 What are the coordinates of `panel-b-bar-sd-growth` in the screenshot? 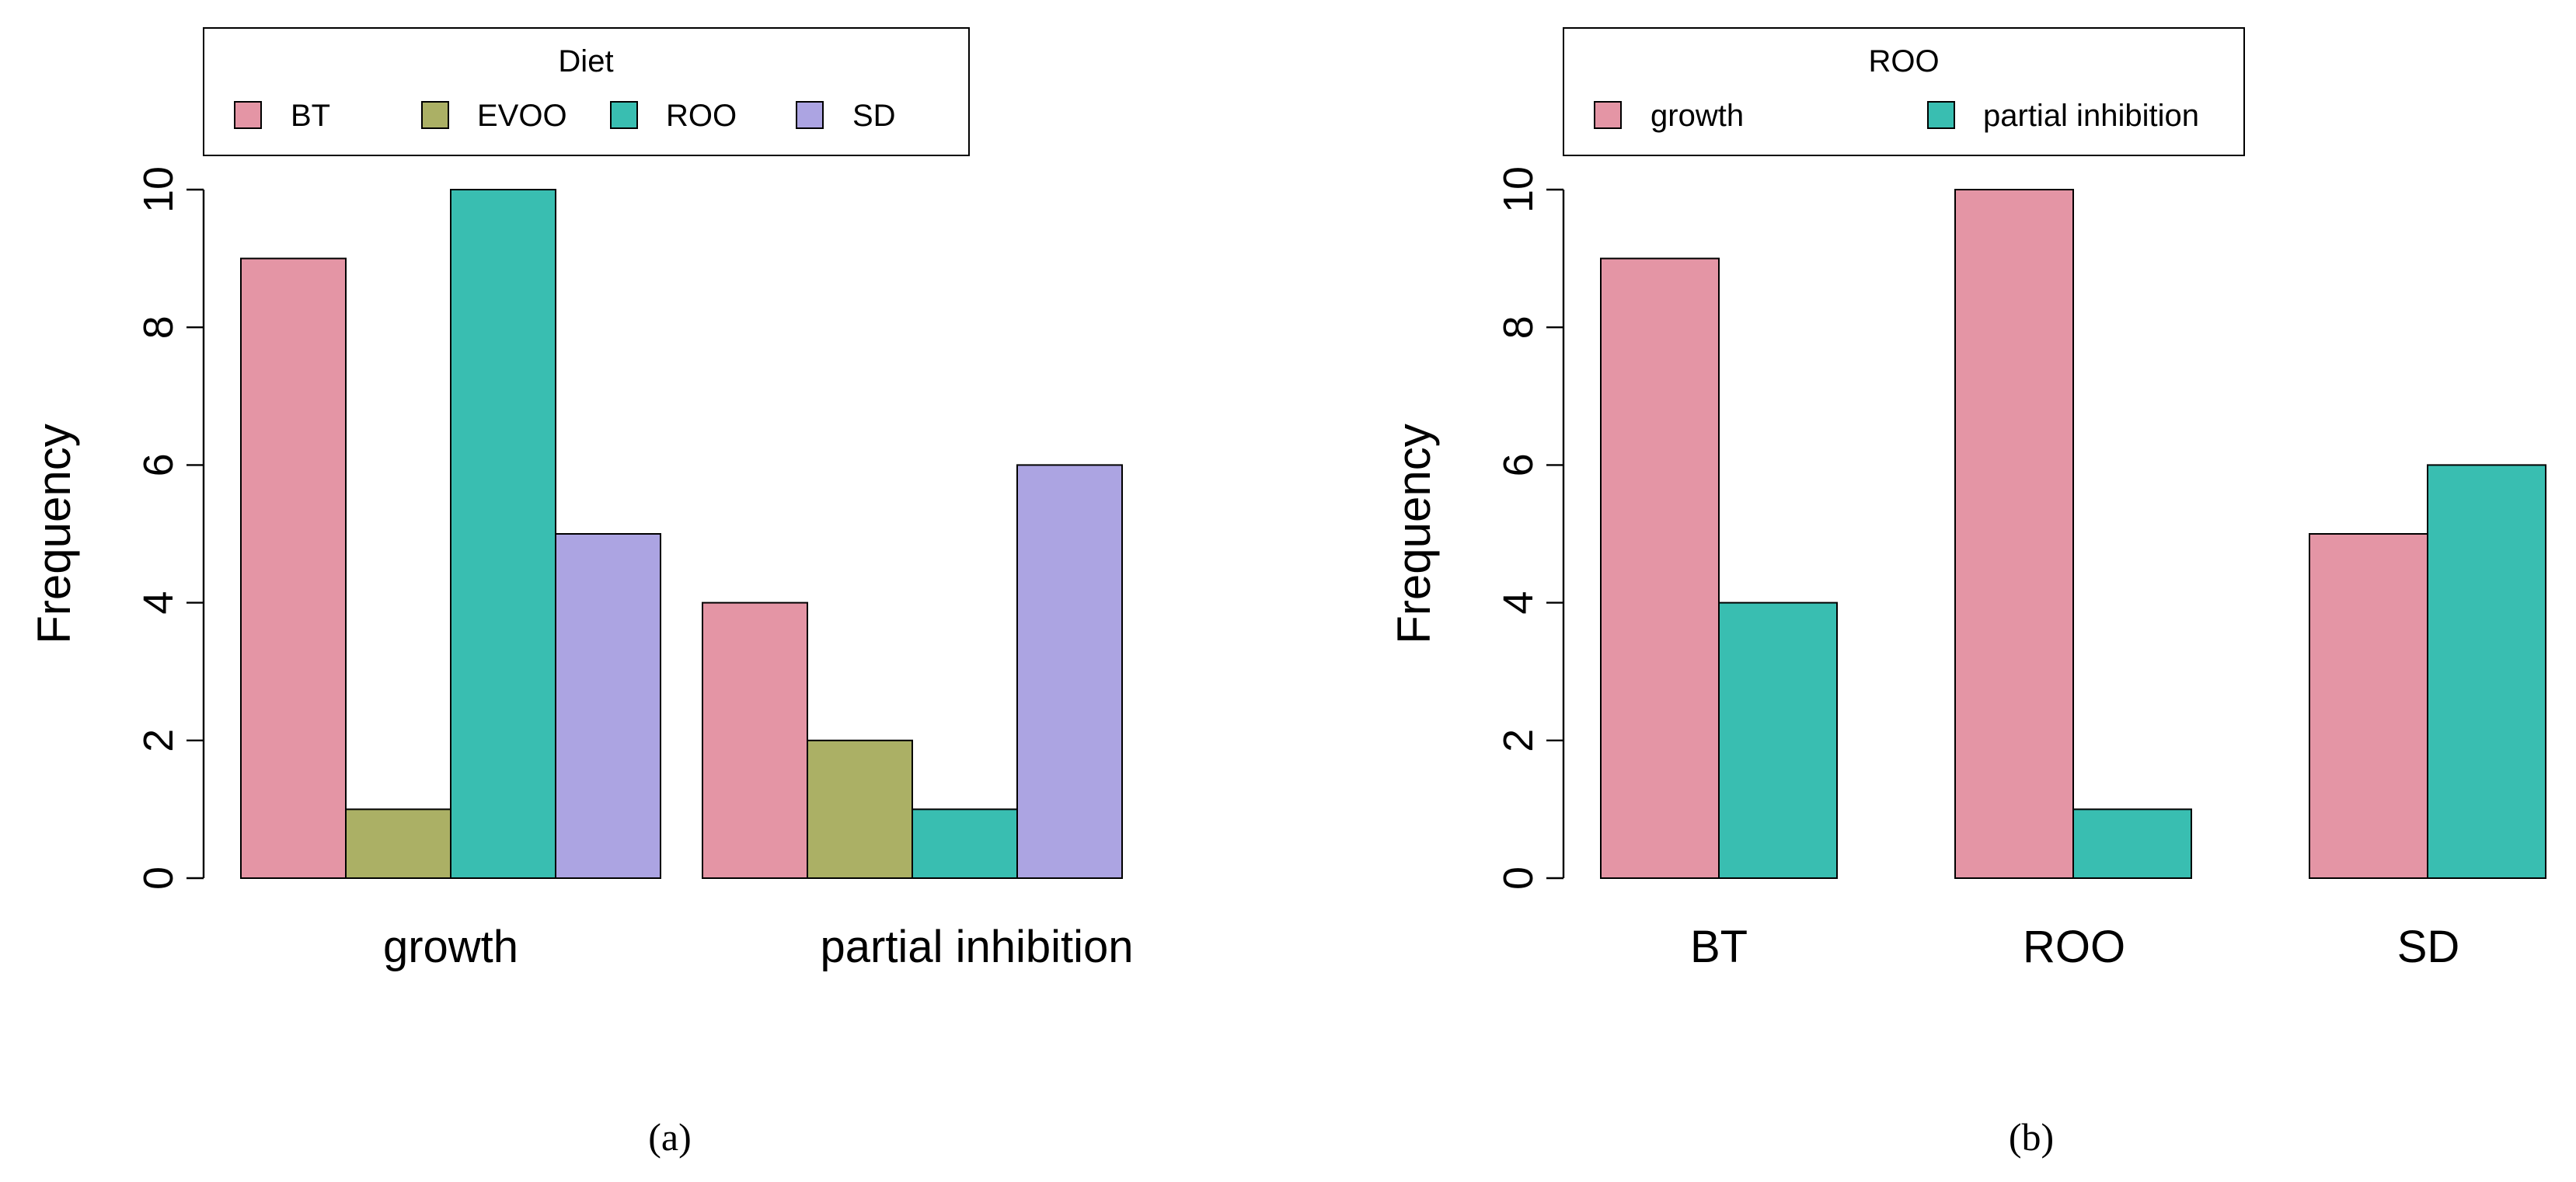 It's located at (2368, 706).